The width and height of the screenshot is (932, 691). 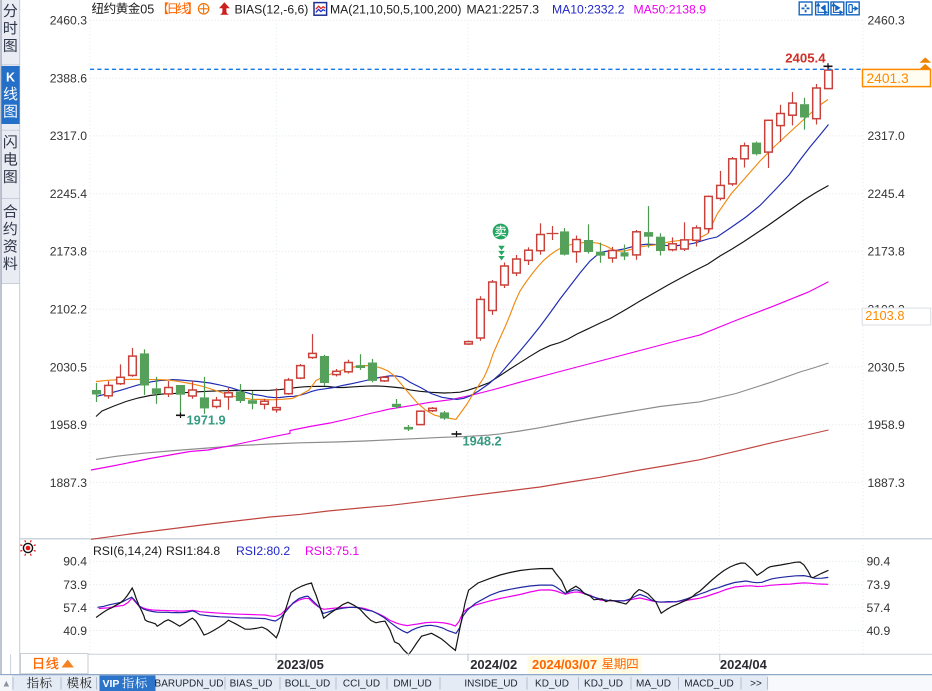 What do you see at coordinates (193, 551) in the screenshot?
I see `svg-text: RSI1:84.8` at bounding box center [193, 551].